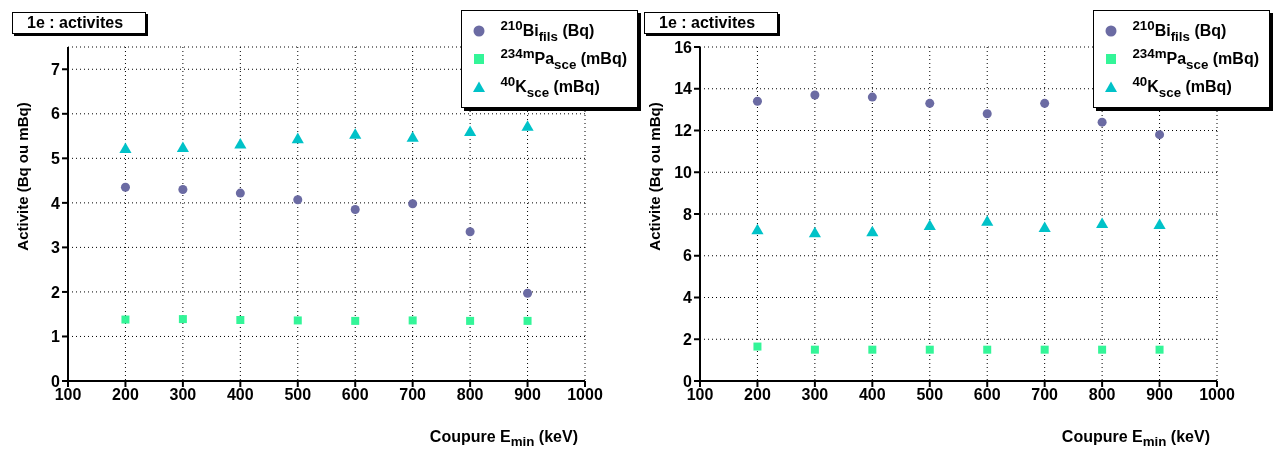 Image resolution: width=1280 pixels, height=457 pixels. What do you see at coordinates (683, 131) in the screenshot?
I see `y-tick-label: 12` at bounding box center [683, 131].